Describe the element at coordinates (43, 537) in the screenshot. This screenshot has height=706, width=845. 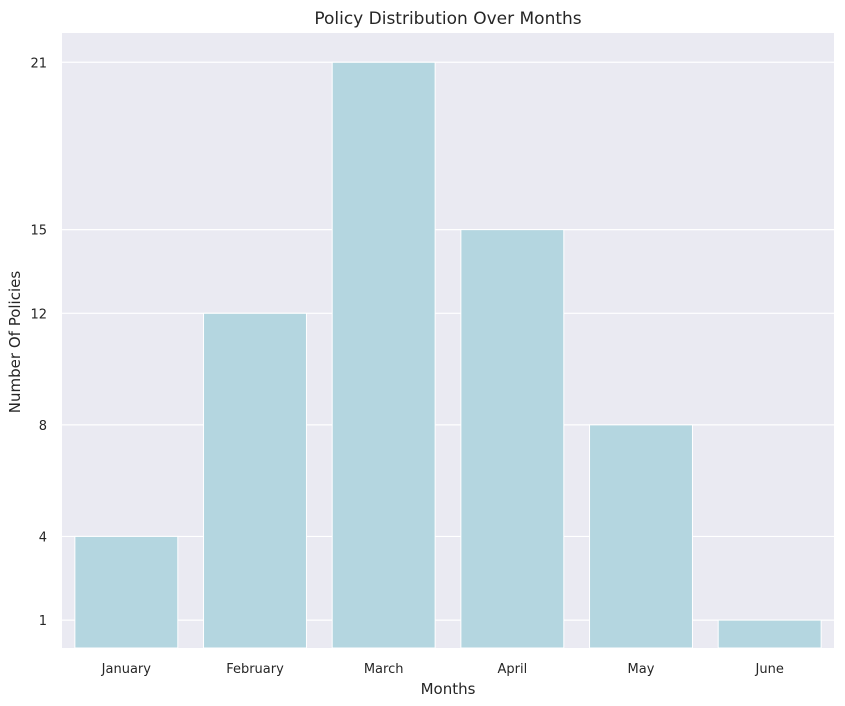
I see `y-tick-label: 4` at that location.